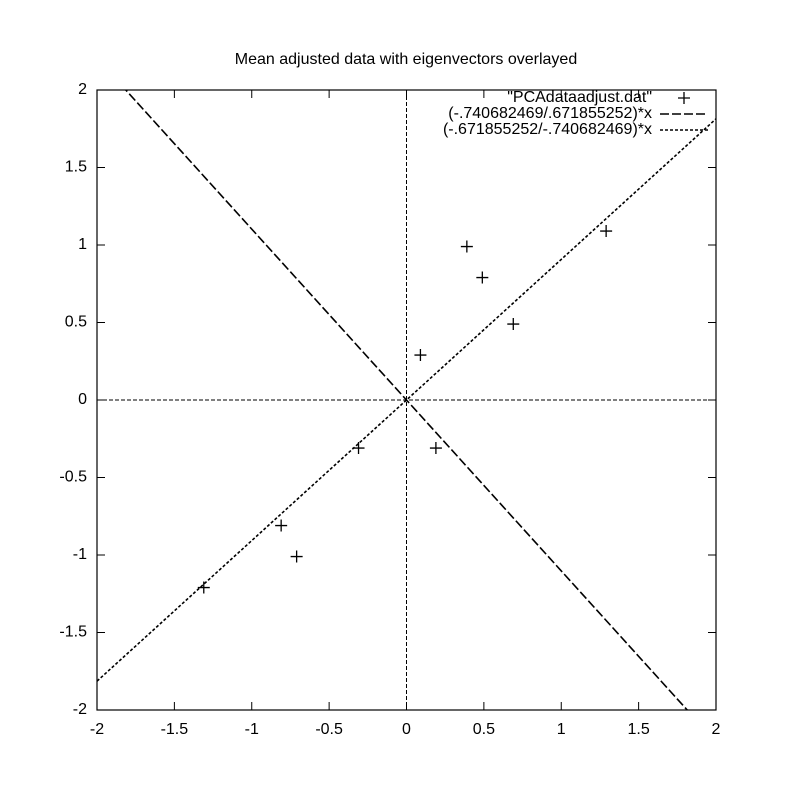  I want to click on x-tick-label: -0.5, so click(329, 729).